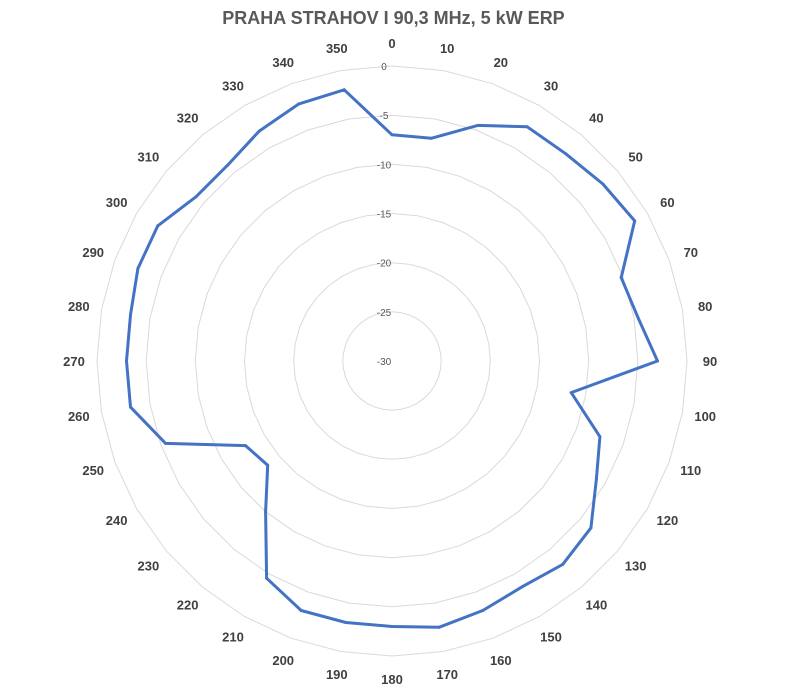  I want to click on grid-ring, so click(392, 361).